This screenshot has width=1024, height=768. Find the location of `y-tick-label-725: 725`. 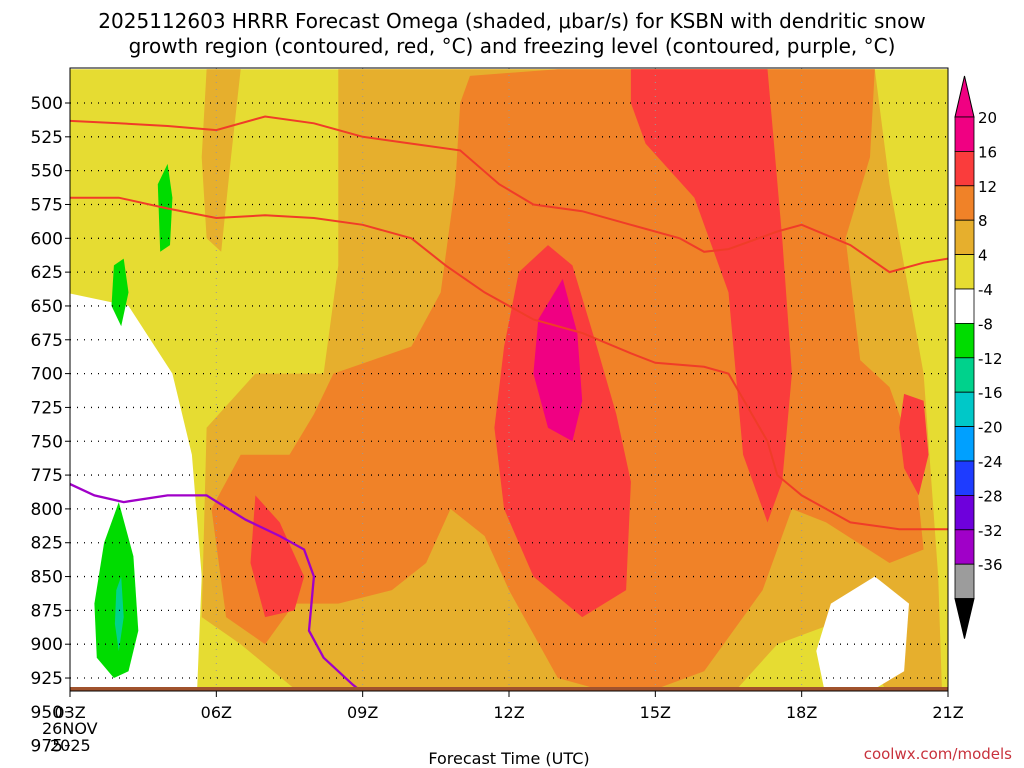

y-tick-label-725: 725 is located at coordinates (47, 408).